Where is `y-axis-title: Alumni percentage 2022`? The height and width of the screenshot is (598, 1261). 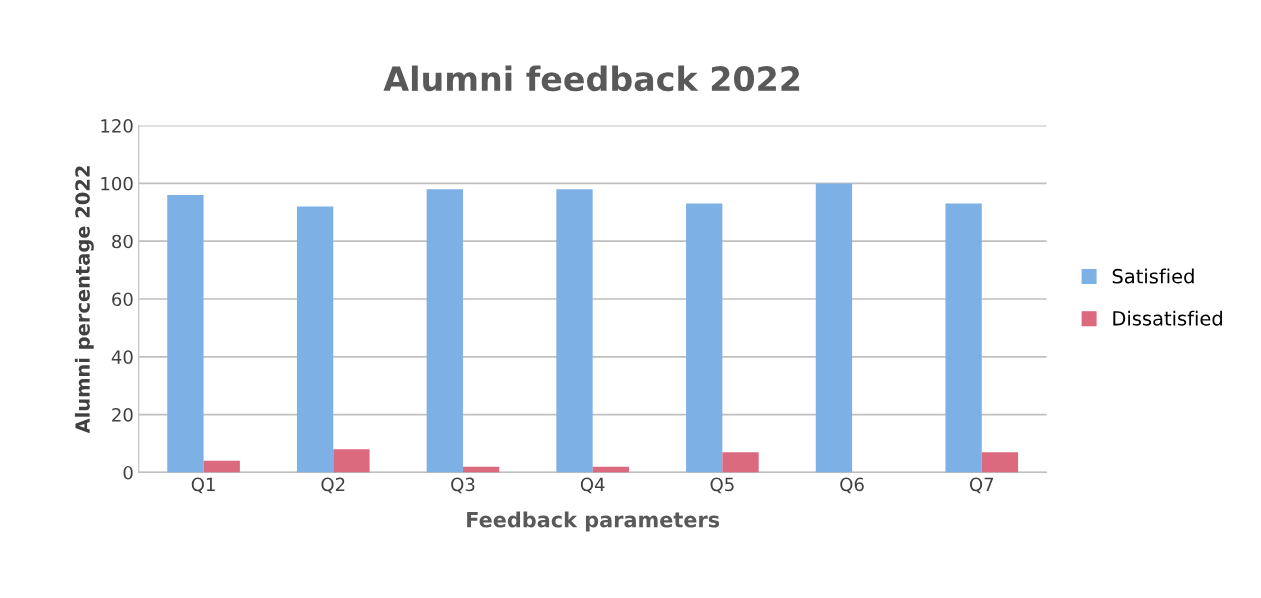 y-axis-title: Alumni percentage 2022 is located at coordinates (84, 300).